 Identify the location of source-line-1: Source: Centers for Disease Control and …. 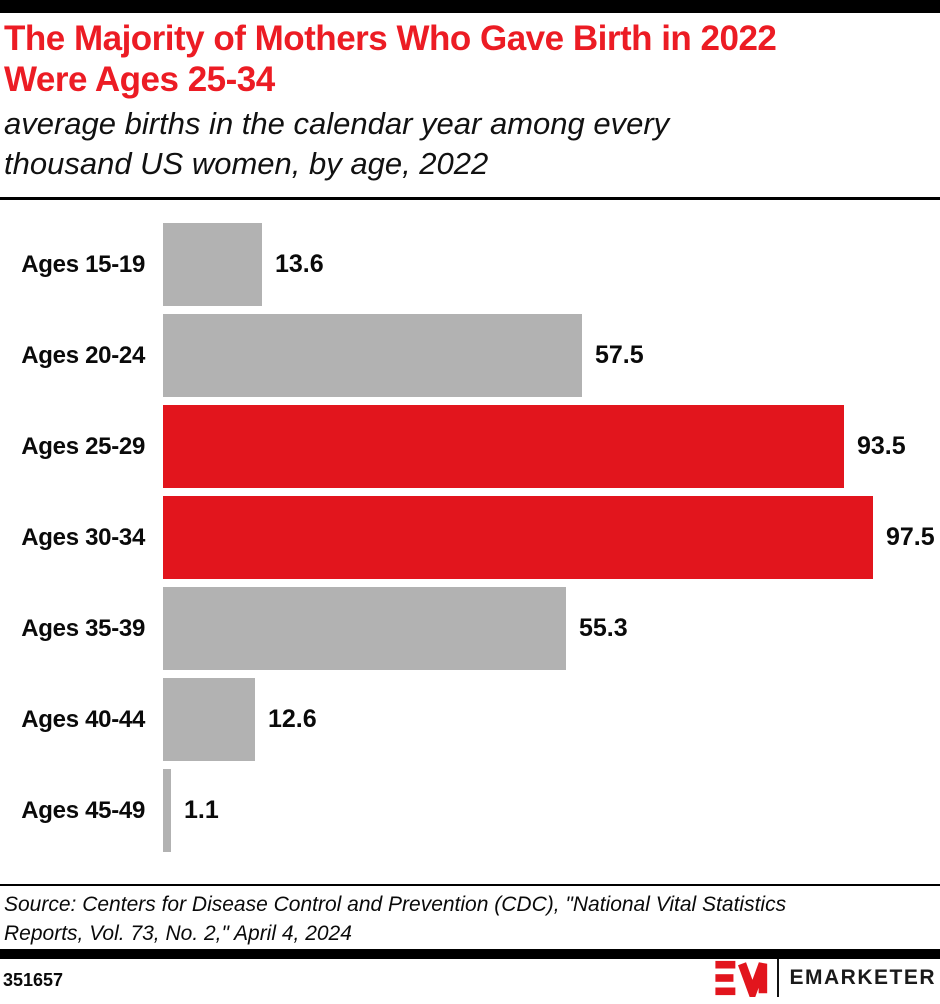
(395, 904).